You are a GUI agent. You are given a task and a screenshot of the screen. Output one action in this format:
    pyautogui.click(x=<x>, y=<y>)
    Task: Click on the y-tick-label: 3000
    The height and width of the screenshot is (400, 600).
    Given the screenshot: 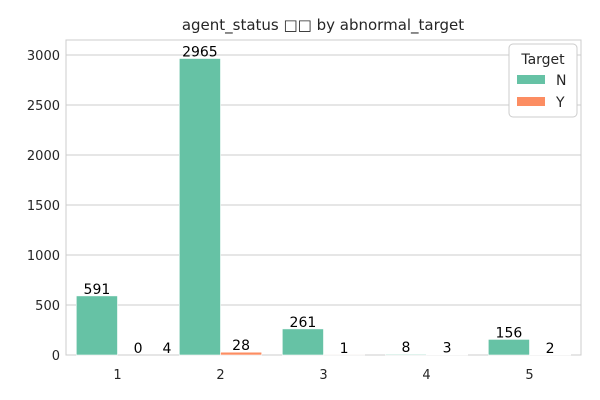 What is the action you would take?
    pyautogui.click(x=43, y=56)
    